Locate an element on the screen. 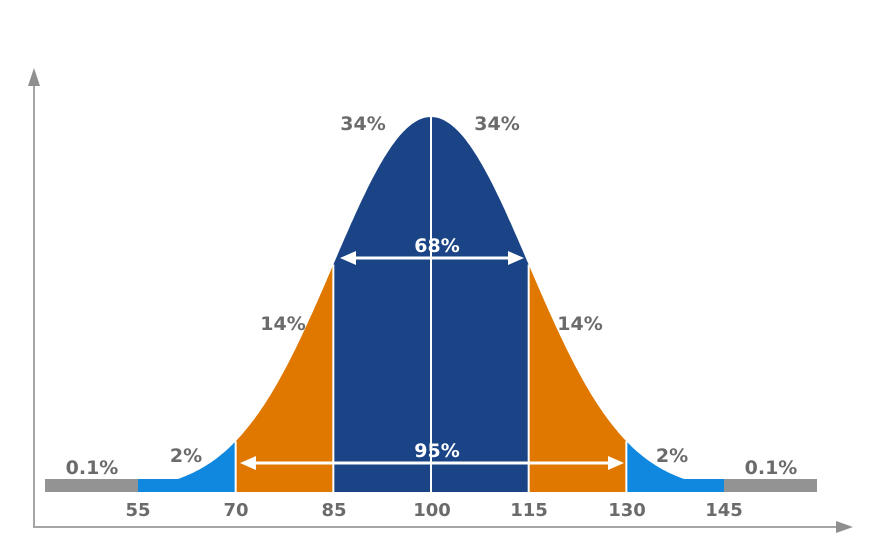 Image resolution: width=869 pixels, height=550 pixels. span-95-label: 95% is located at coordinates (436, 451).